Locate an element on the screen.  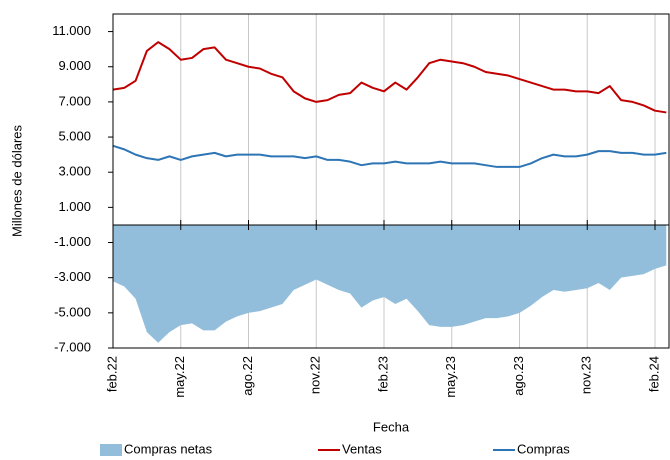
x-tick-label: nov.22 is located at coordinates (315, 375).